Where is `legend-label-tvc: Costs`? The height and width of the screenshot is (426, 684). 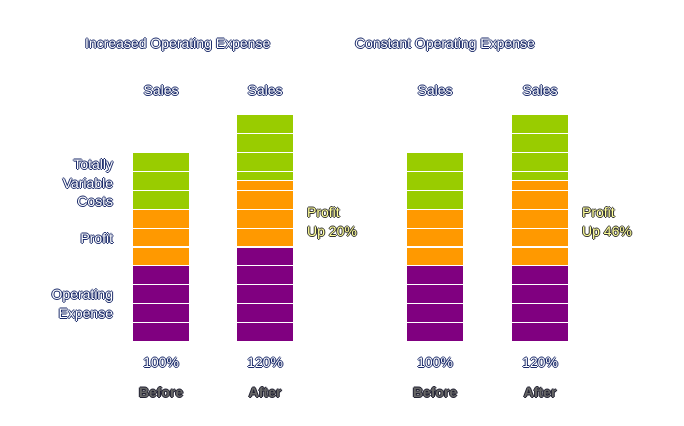 legend-label-tvc: Costs is located at coordinates (95, 201).